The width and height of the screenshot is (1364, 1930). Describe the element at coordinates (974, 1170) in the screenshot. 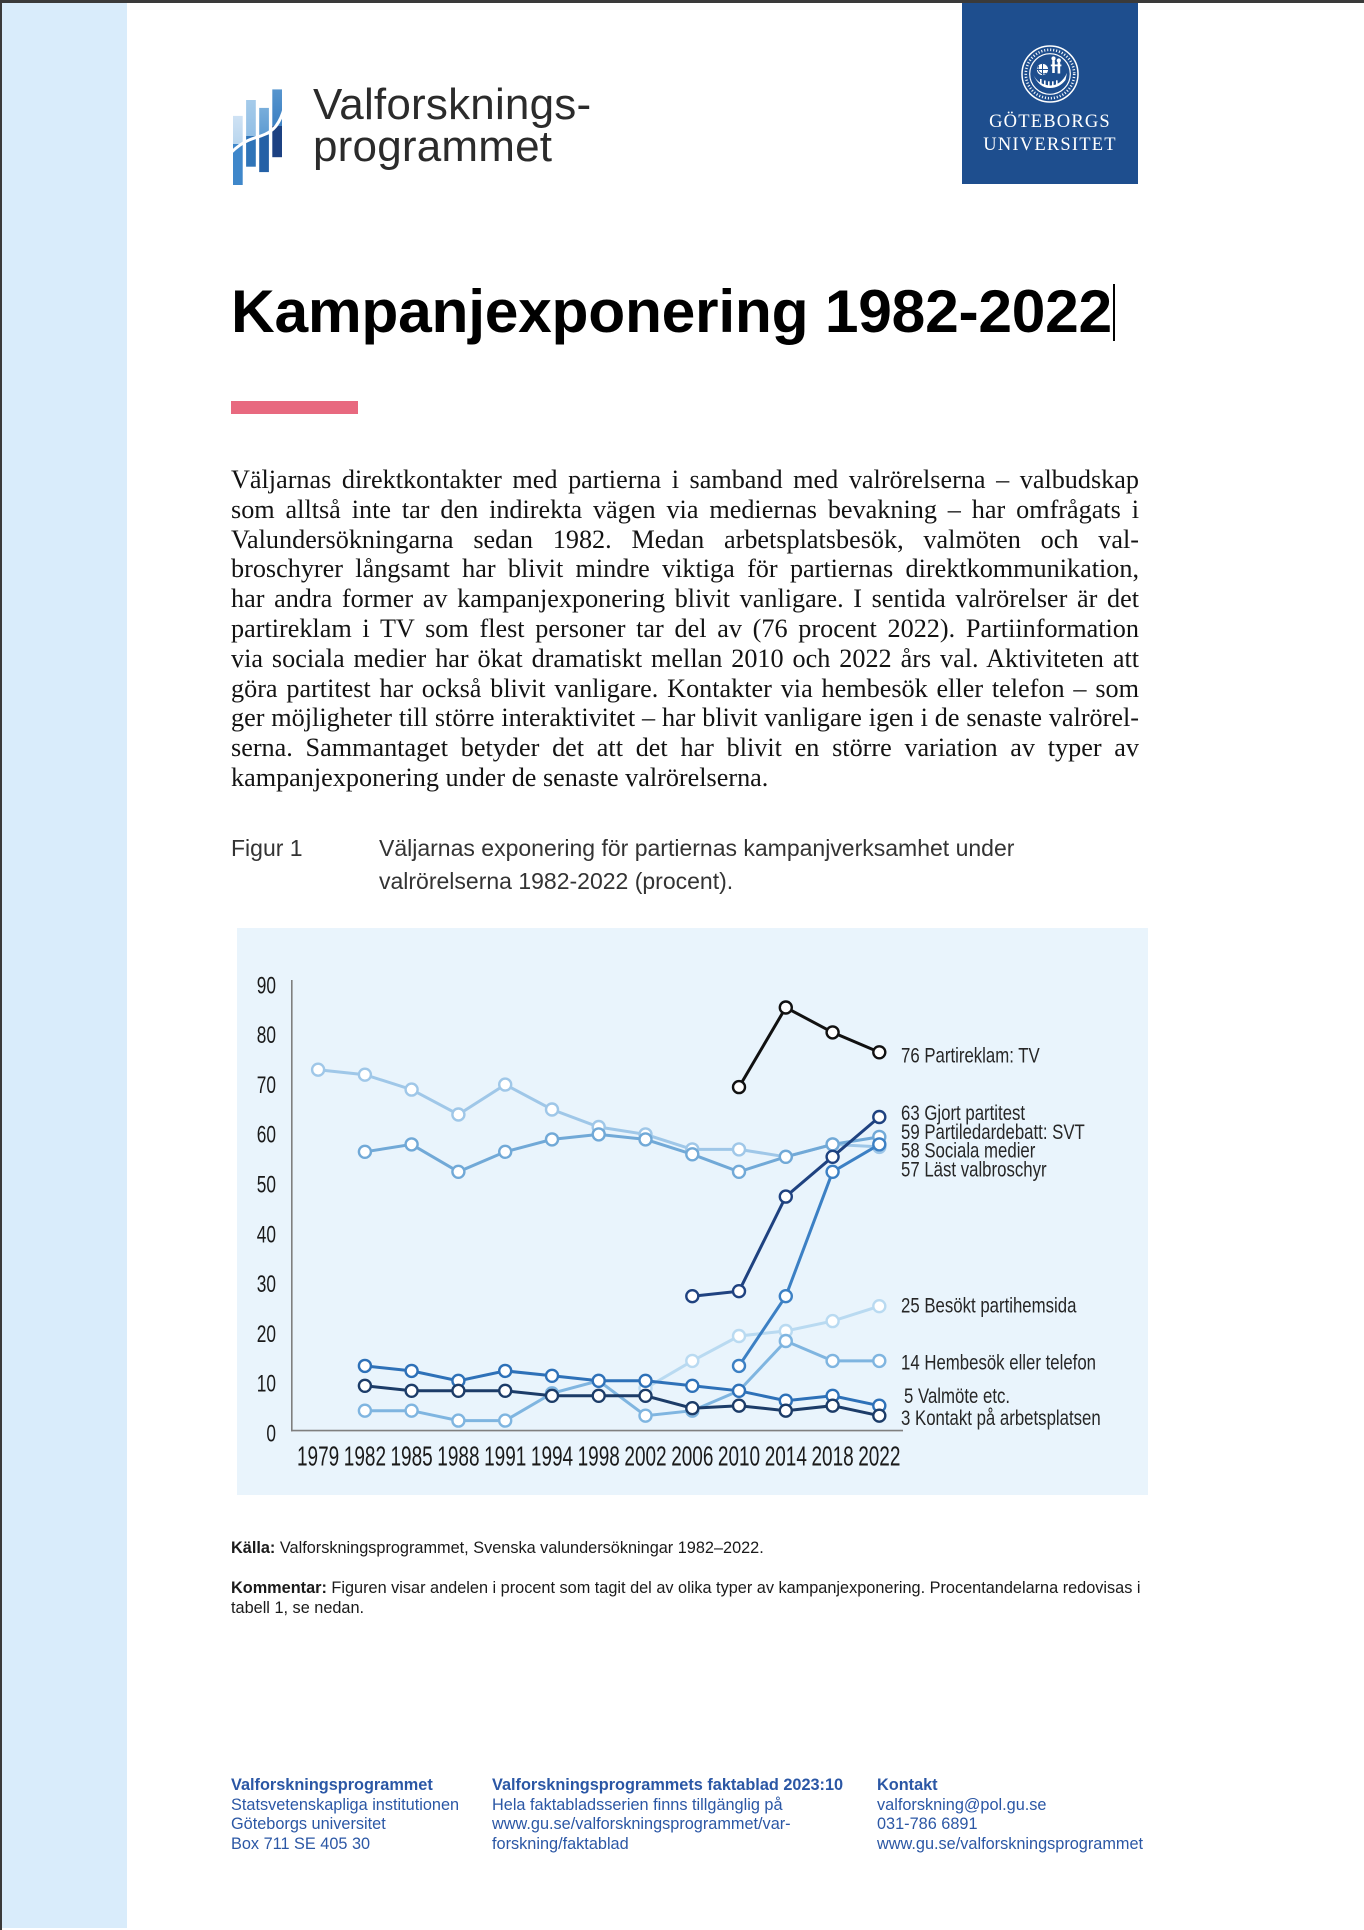

I see `svg-text: 57 Läst valbroschyr` at that location.